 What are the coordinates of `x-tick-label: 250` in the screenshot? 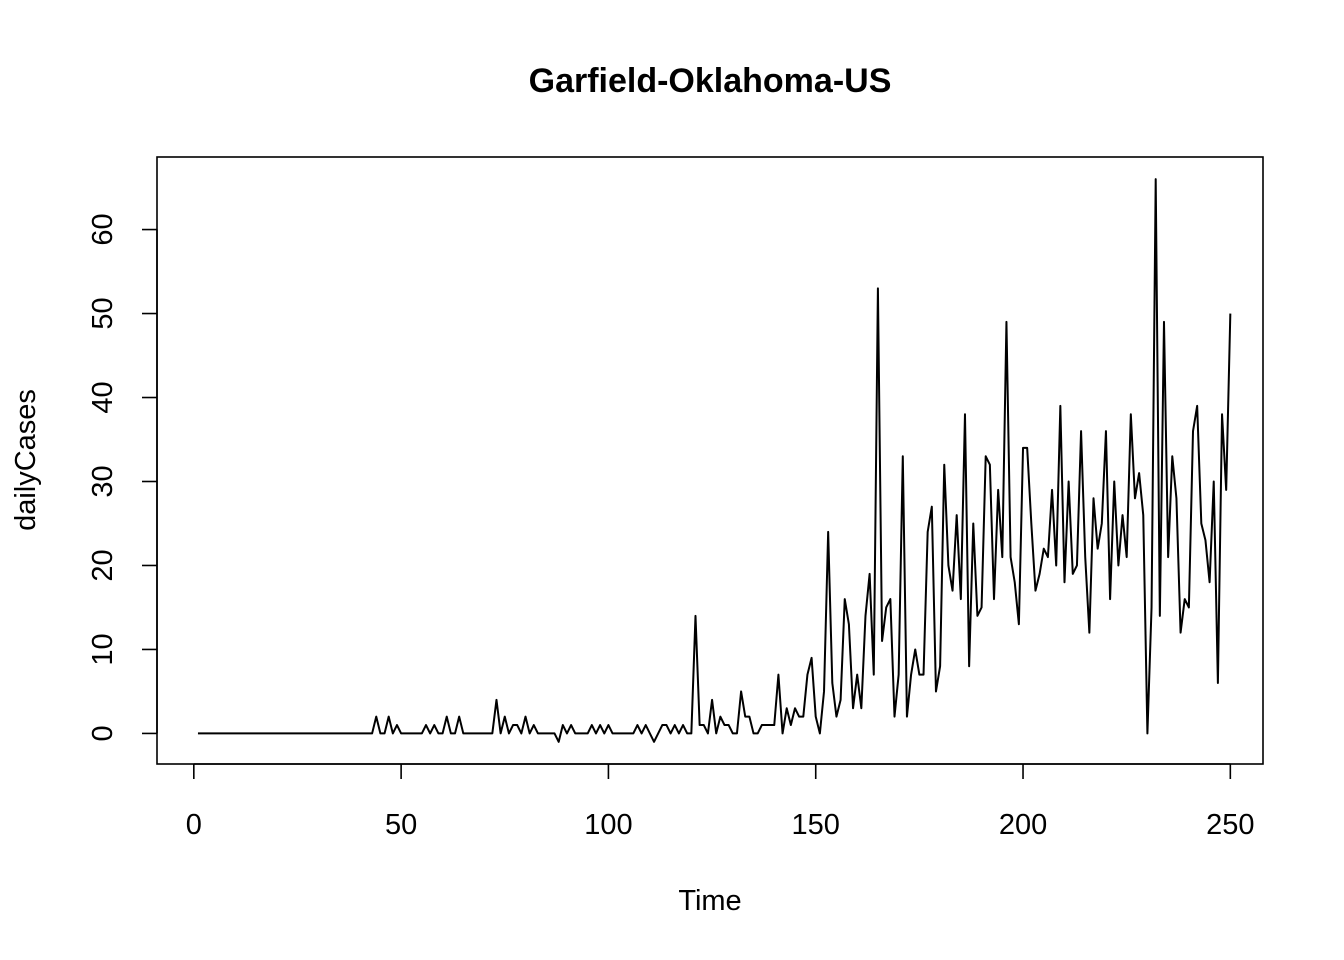 It's located at (1230, 825).